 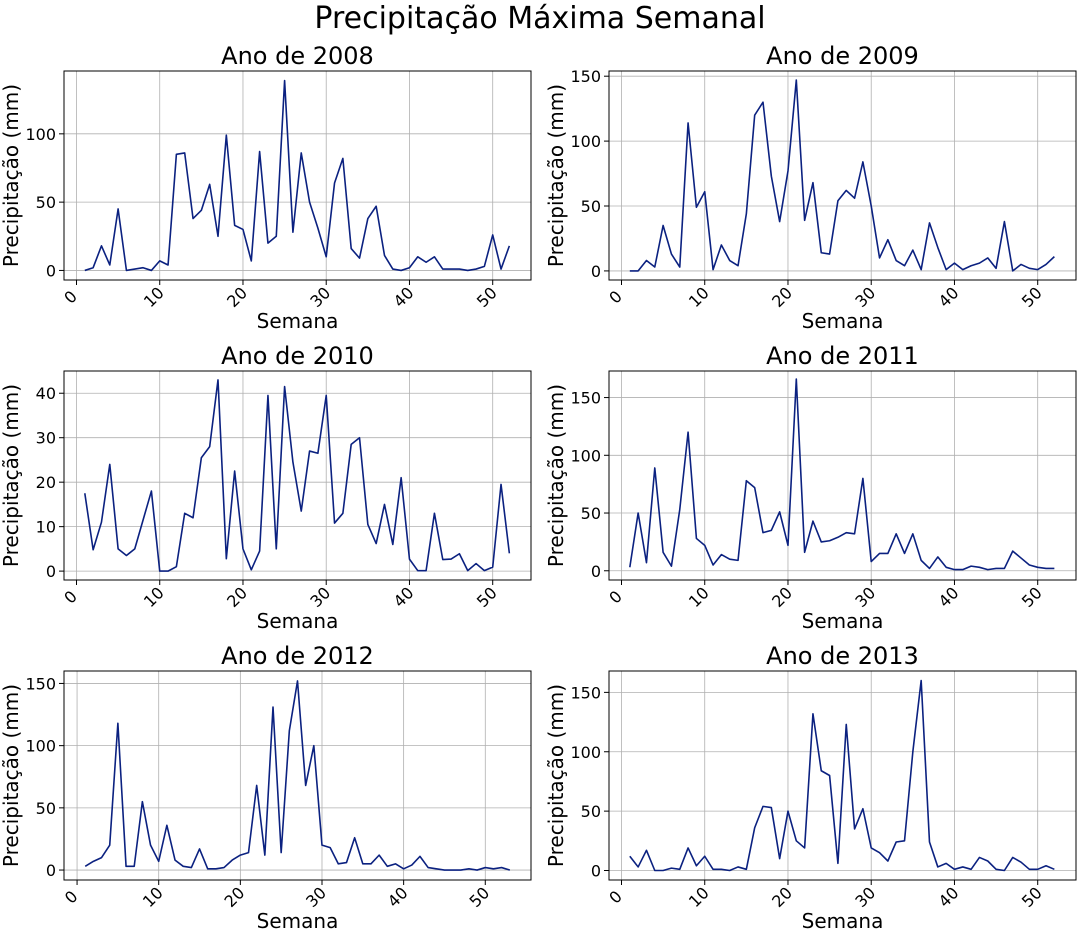 I want to click on subplot-title: Ano de 2013, so click(x=842, y=656).